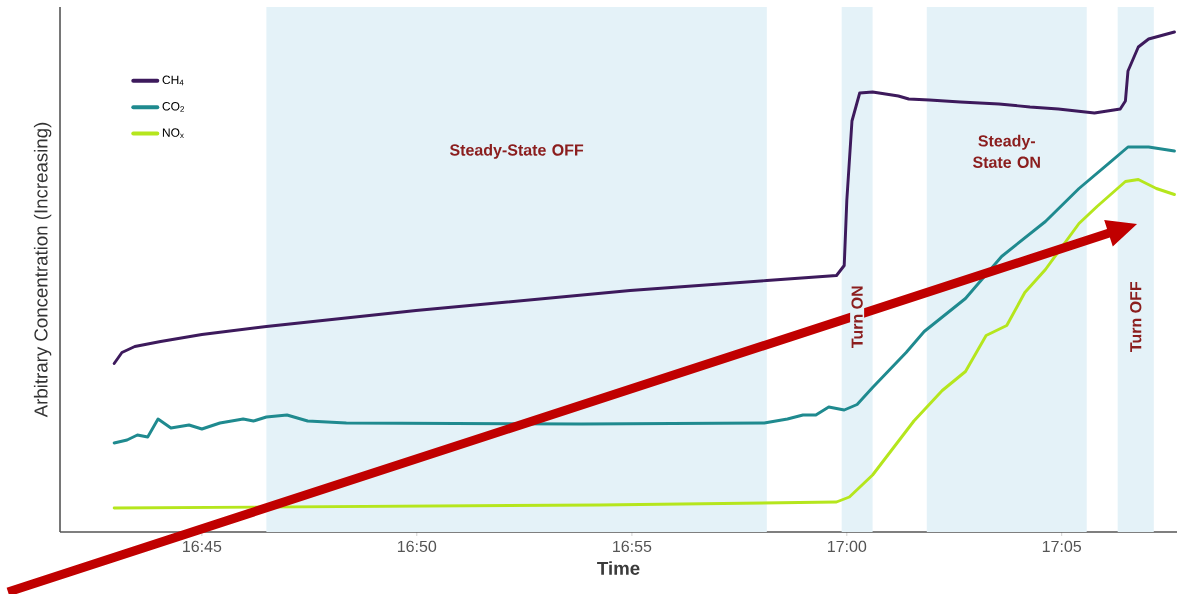  Describe the element at coordinates (516, 151) in the screenshot. I see `band-label: Steady-State OFF` at that location.